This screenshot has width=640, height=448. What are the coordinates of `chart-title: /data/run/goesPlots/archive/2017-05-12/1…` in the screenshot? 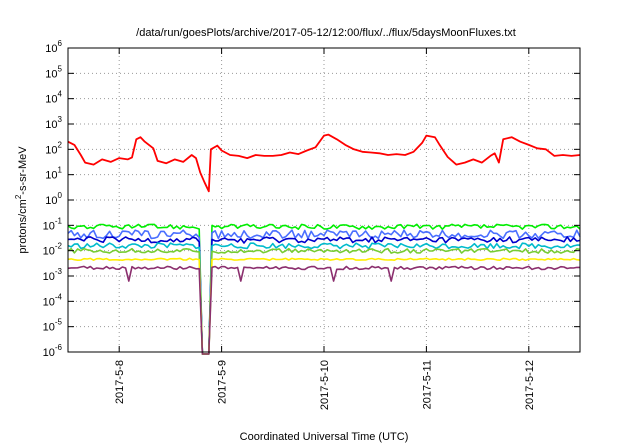 It's located at (326, 33).